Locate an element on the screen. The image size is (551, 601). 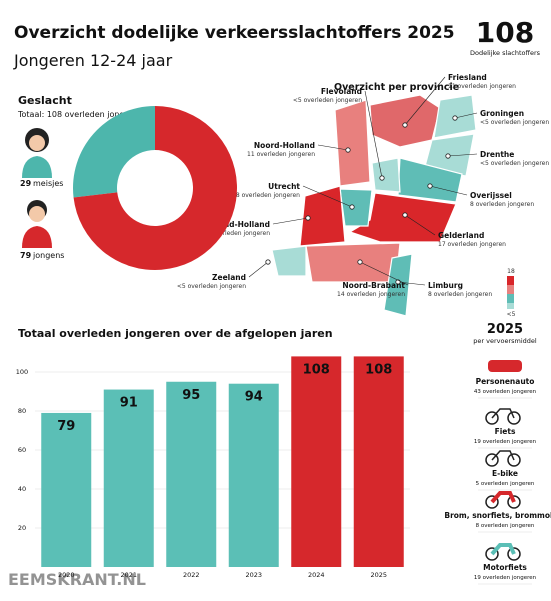
transport-name: Brom, snorfiets, brommobiel is located at coordinates (497, 515).